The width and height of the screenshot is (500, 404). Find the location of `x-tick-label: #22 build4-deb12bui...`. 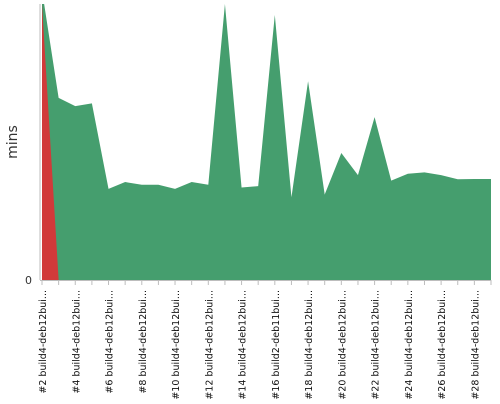

x-tick-label: #22 build4-deb12bui... is located at coordinates (376, 345).